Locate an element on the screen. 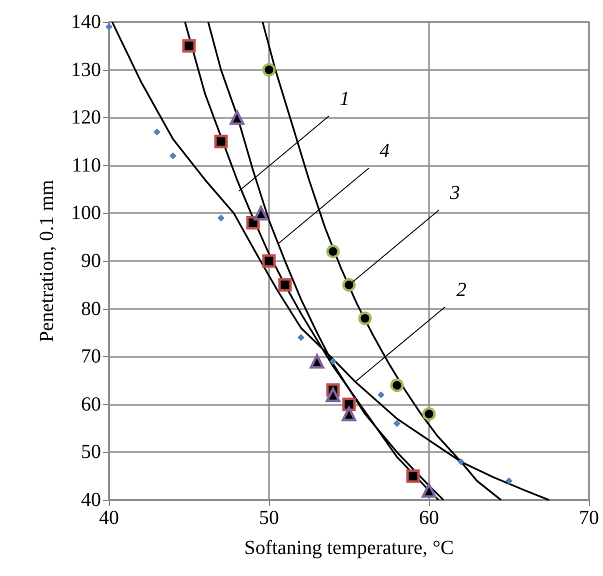 The width and height of the screenshot is (603, 576). y-tick-label: 80 is located at coordinates (91, 309).